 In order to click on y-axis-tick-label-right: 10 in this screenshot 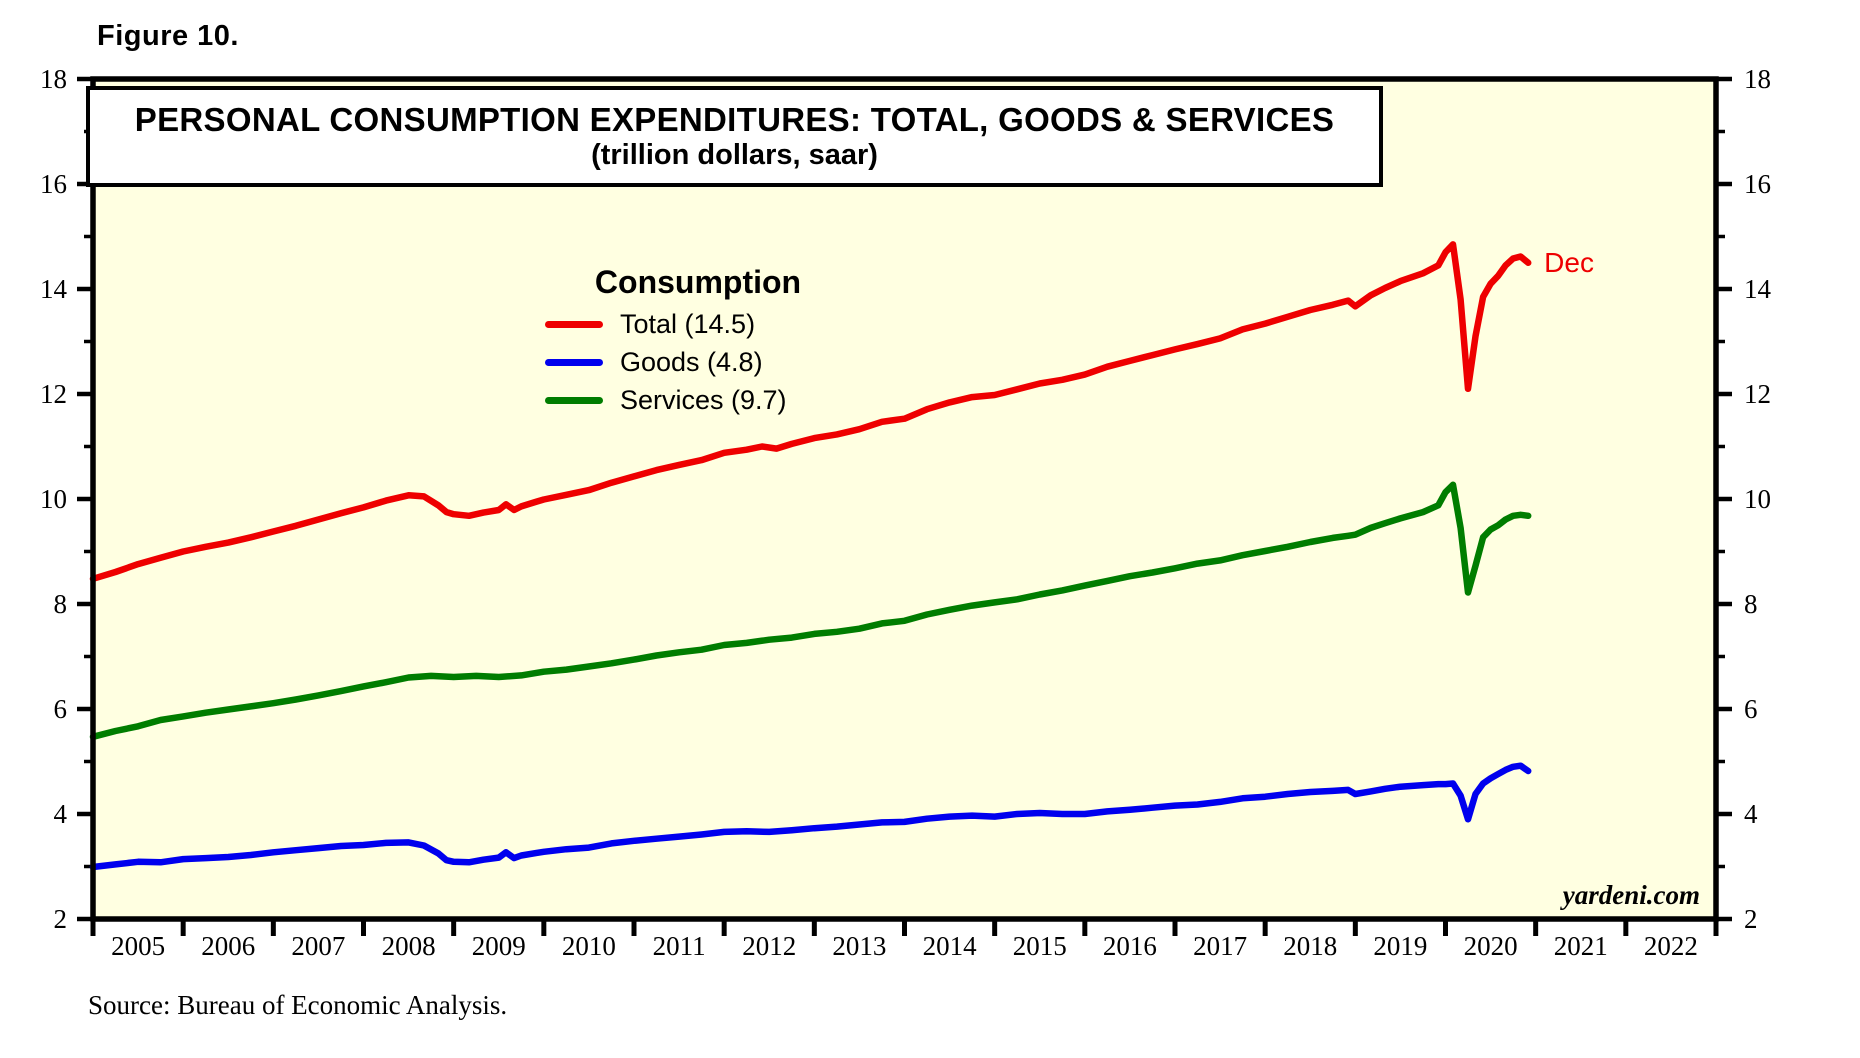, I will do `click(1757, 499)`.